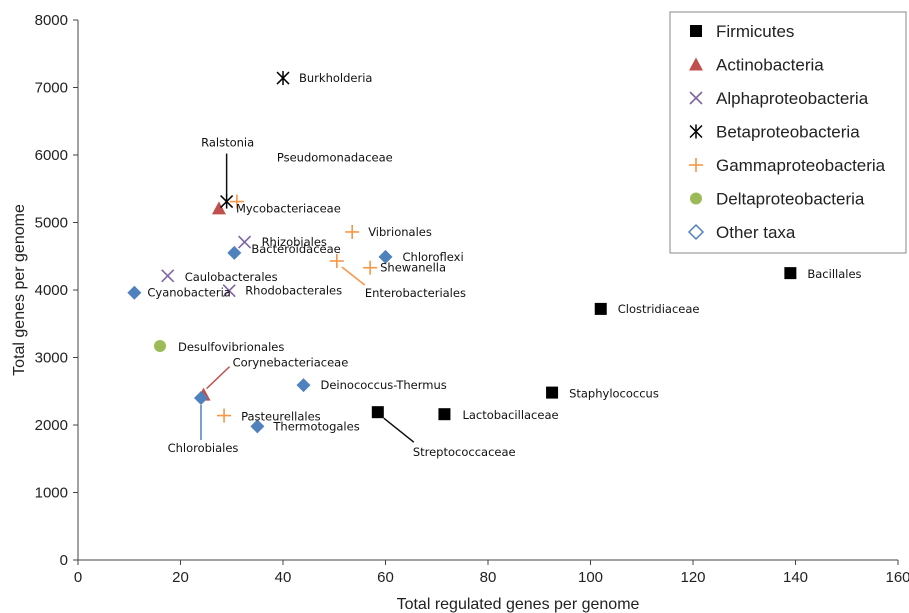  I want to click on label-shewanella: Shewanella, so click(413, 268).